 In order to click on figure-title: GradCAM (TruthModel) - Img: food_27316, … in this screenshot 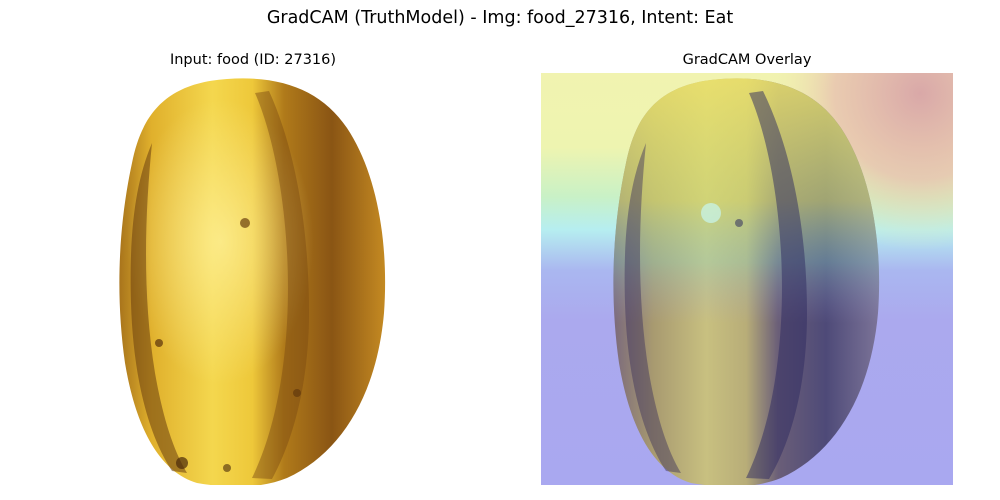, I will do `click(500, 18)`.